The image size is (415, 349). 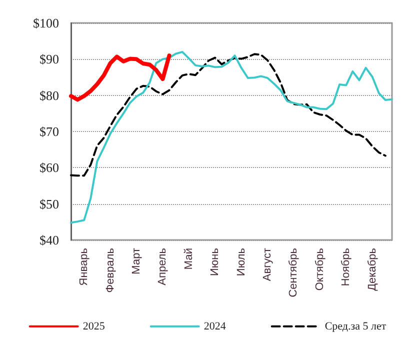 I want to click on x-tick-label: Ноябрь, so click(x=346, y=267).